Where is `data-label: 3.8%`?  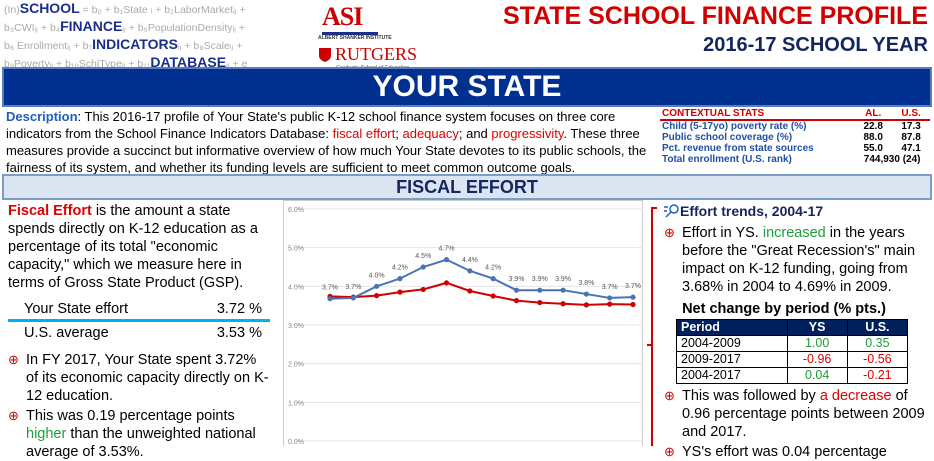
data-label: 3.8% is located at coordinates (586, 283).